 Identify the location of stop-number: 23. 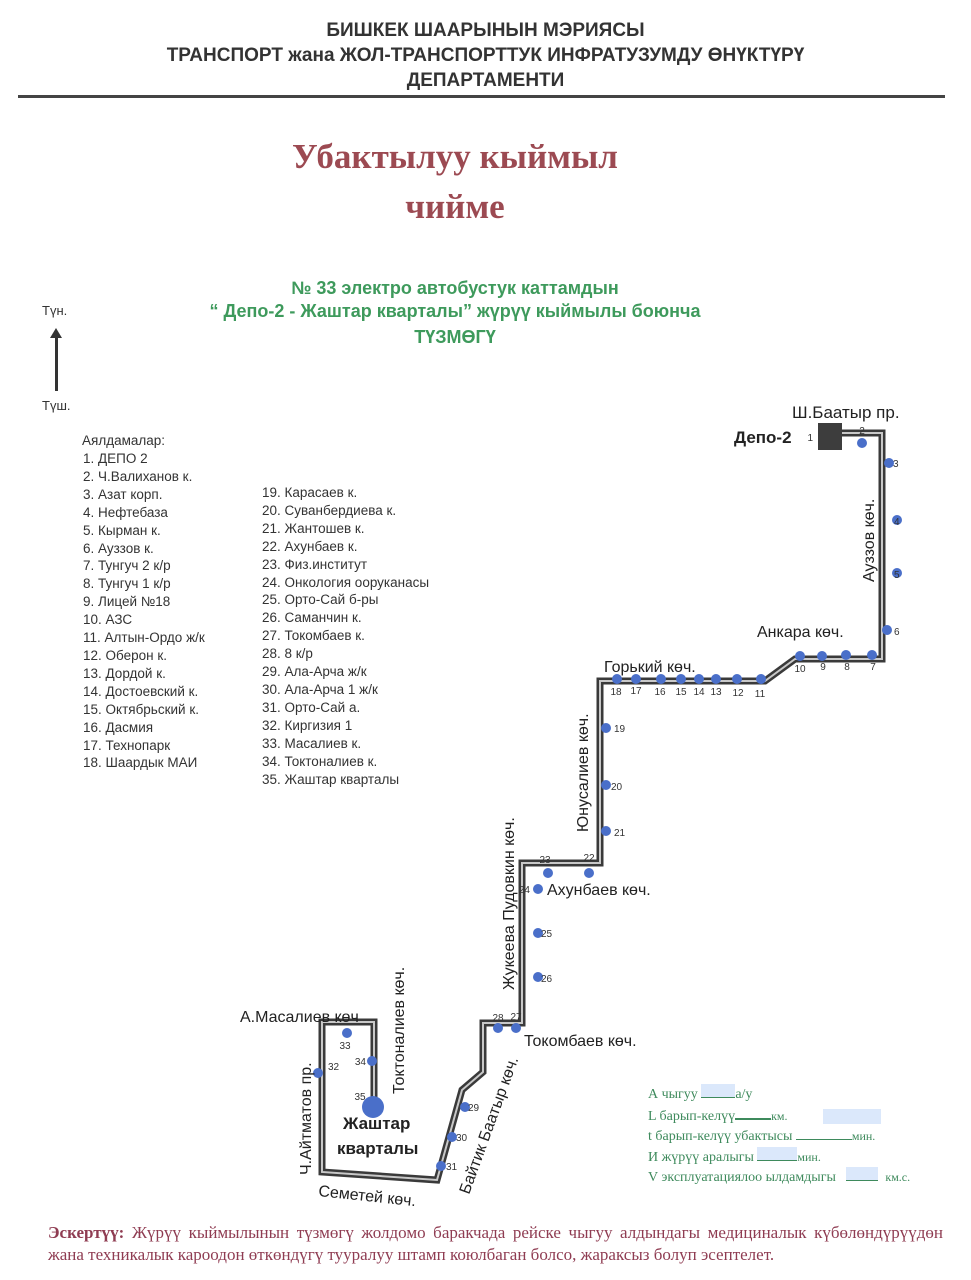
(545, 860).